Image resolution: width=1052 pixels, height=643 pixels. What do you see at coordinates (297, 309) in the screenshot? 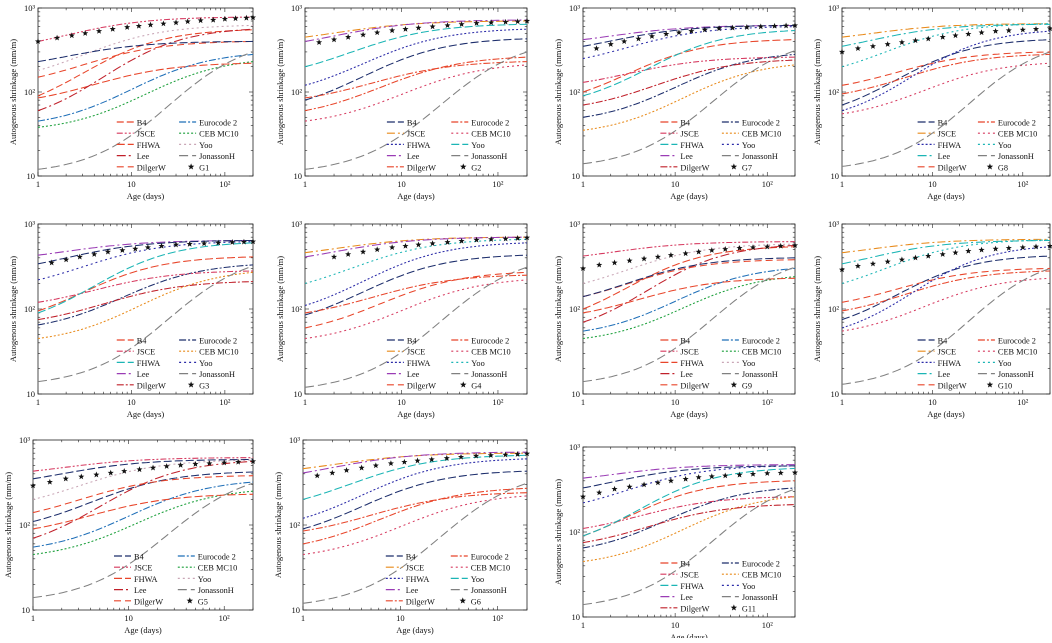
I see `y-tick-label: 10²` at bounding box center [297, 309].